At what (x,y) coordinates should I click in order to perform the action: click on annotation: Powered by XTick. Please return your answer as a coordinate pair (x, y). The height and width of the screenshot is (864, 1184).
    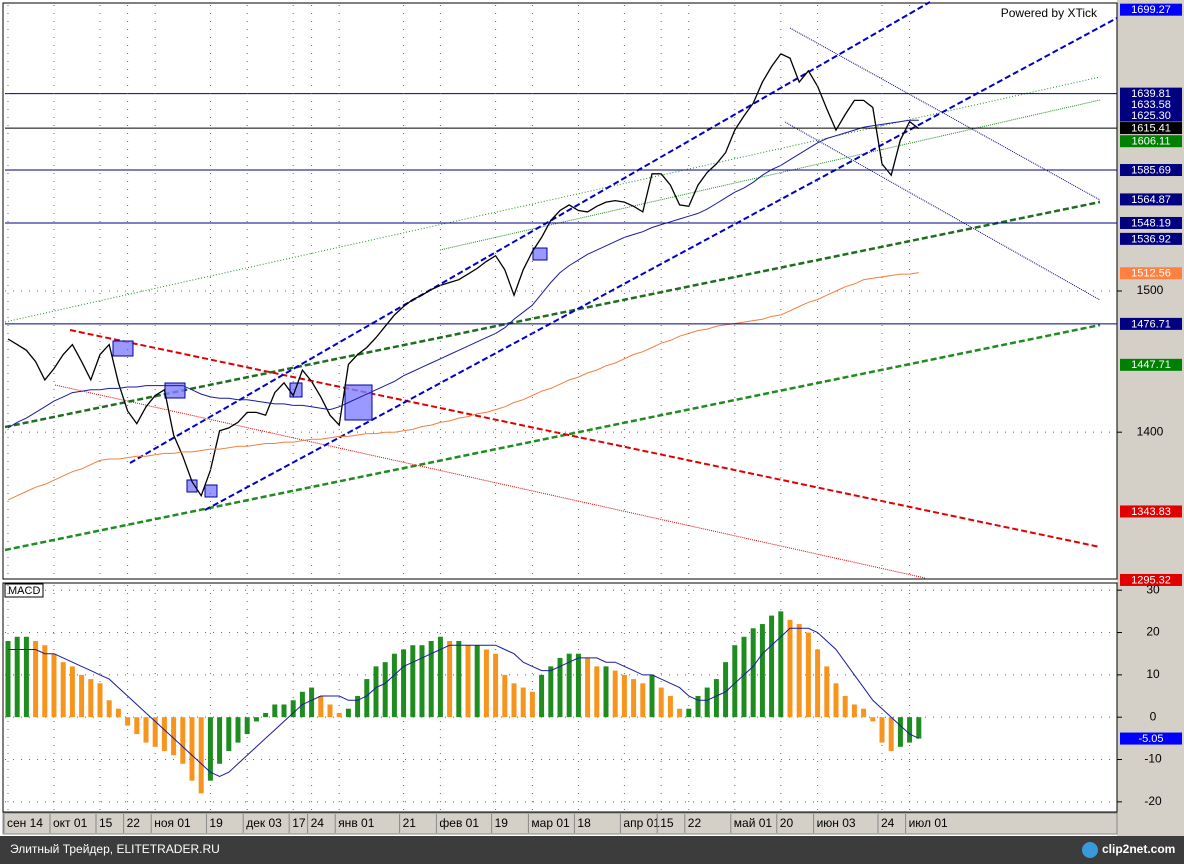
    Looking at the image, I should click on (1049, 13).